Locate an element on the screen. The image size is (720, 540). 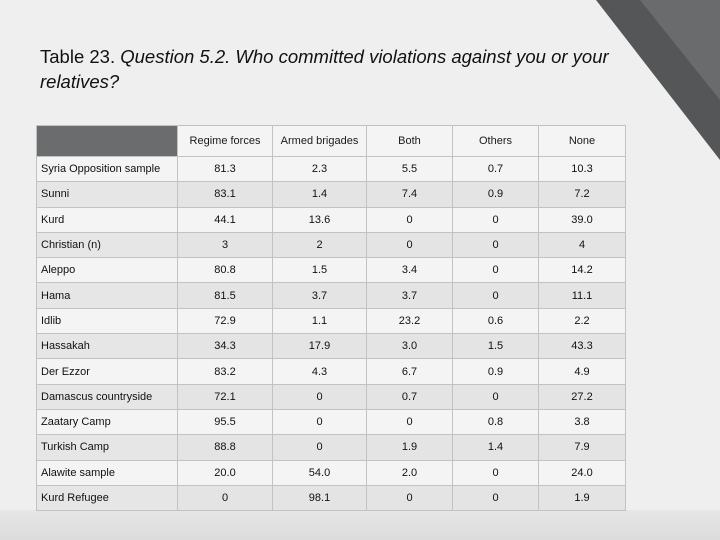
row-label: Aleppo is located at coordinates (107, 270).